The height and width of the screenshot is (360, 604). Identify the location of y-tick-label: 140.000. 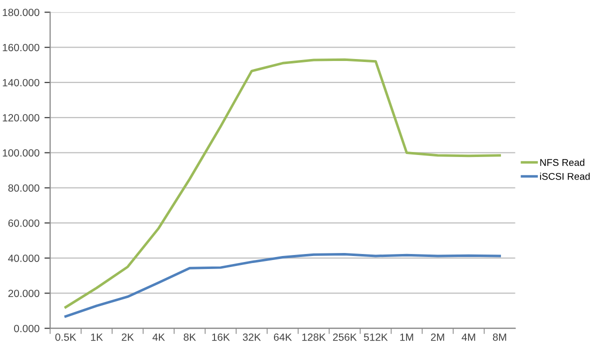
(21, 82).